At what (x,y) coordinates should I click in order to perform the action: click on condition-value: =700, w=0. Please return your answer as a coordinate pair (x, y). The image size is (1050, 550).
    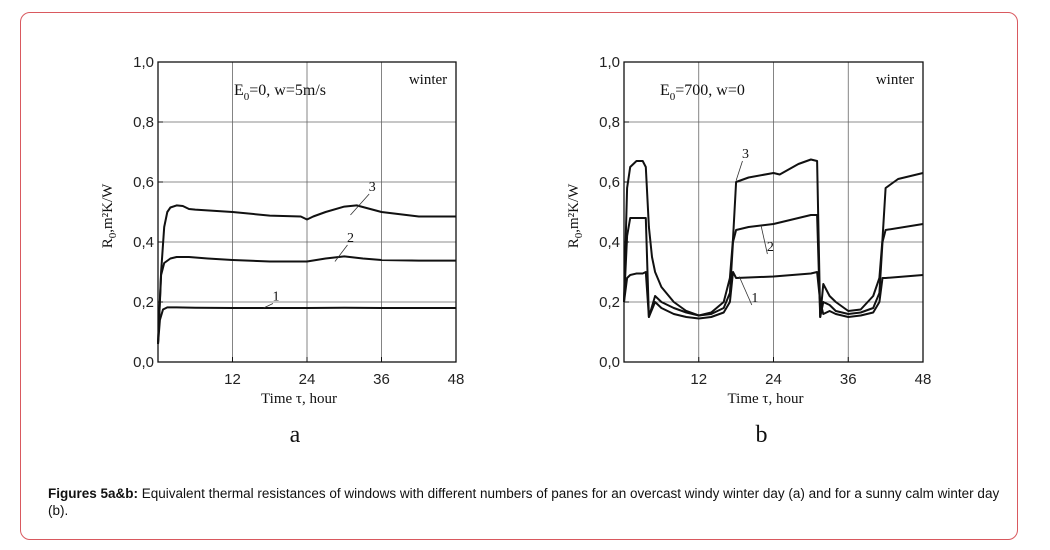
    Looking at the image, I should click on (710, 90).